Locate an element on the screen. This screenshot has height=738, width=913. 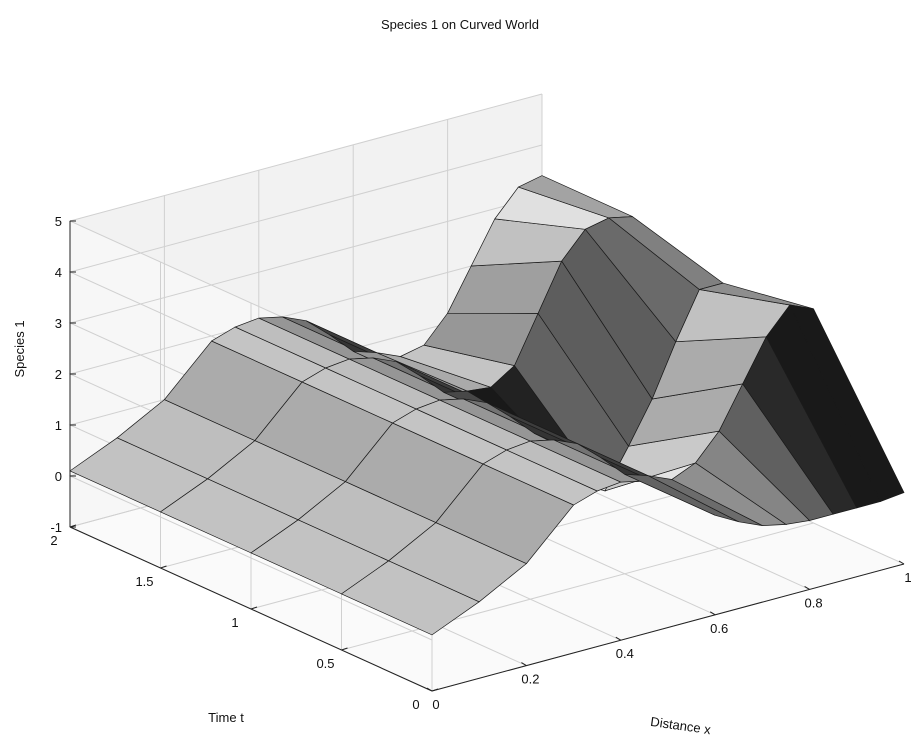
t-tick-label-4: 2 is located at coordinates (53, 540).